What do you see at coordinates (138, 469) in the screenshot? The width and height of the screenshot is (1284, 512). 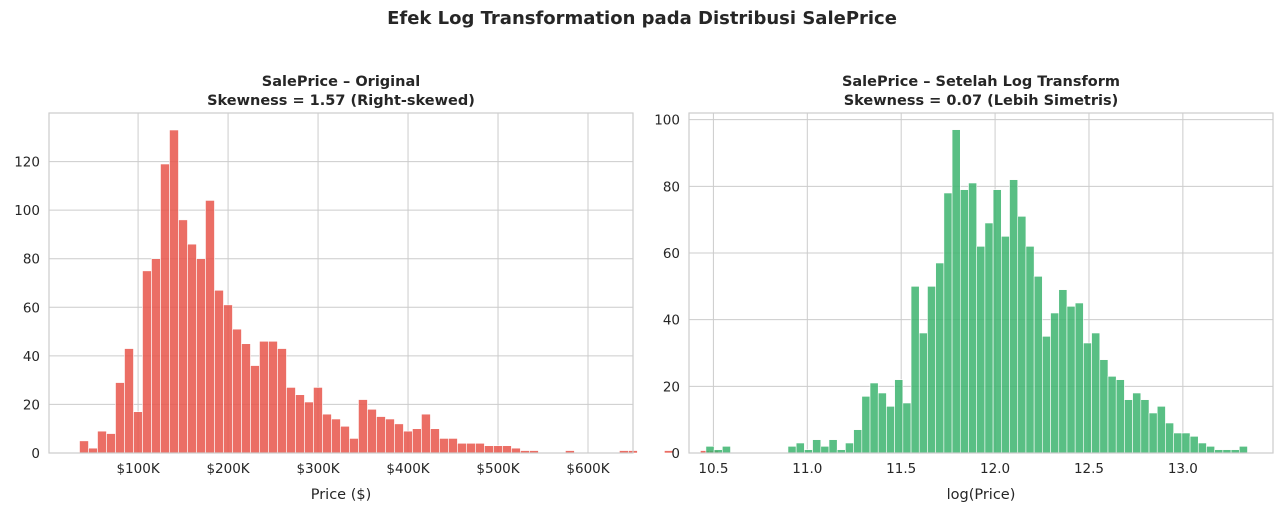 I see `x-tick-label: $100K` at bounding box center [138, 469].